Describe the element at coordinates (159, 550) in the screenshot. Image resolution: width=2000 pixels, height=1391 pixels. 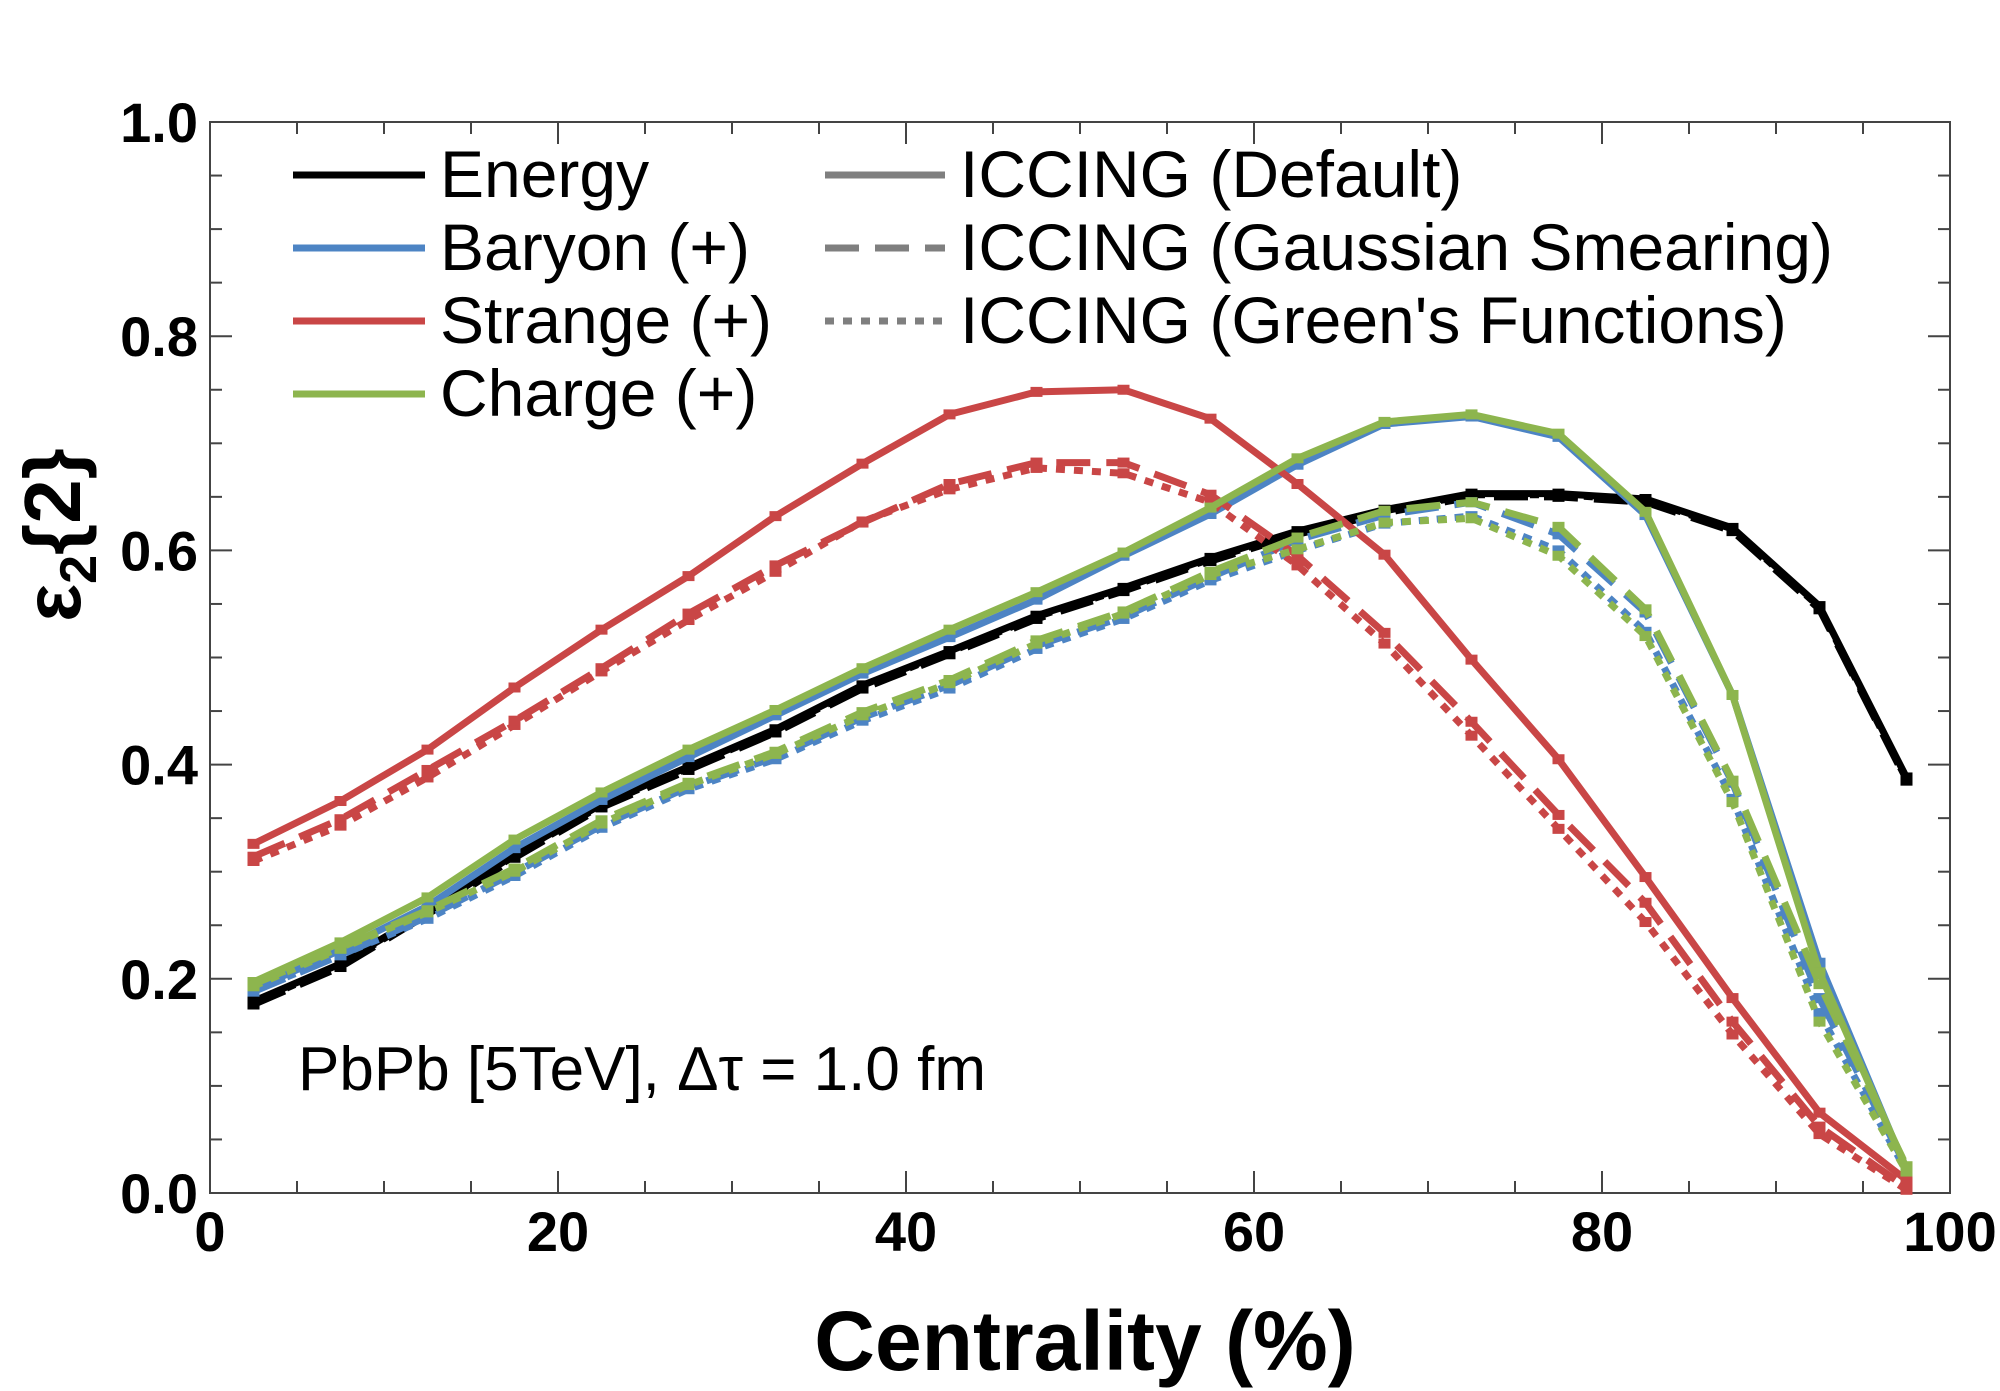
I see `y-tick-label: 0.6` at that location.